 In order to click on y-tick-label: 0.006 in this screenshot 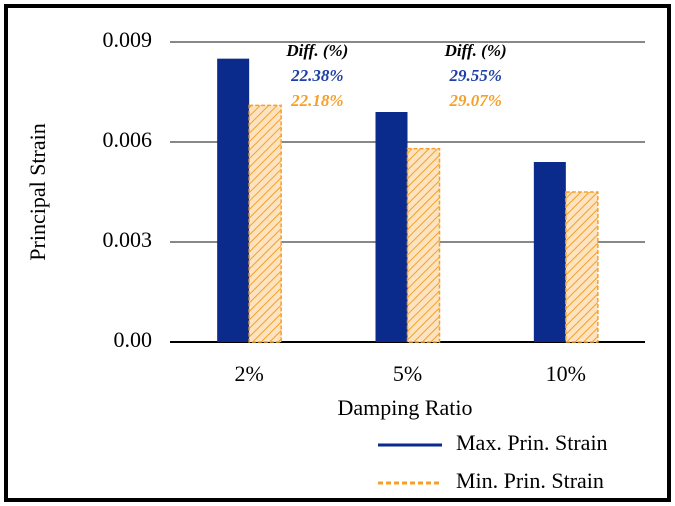, I will do `click(128, 139)`.